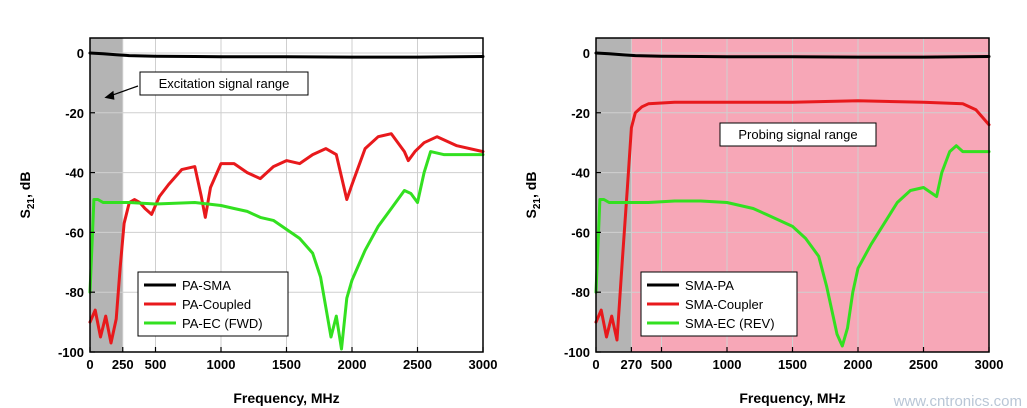  What do you see at coordinates (216, 304) in the screenshot?
I see `legend-label: PA-Coupled` at bounding box center [216, 304].